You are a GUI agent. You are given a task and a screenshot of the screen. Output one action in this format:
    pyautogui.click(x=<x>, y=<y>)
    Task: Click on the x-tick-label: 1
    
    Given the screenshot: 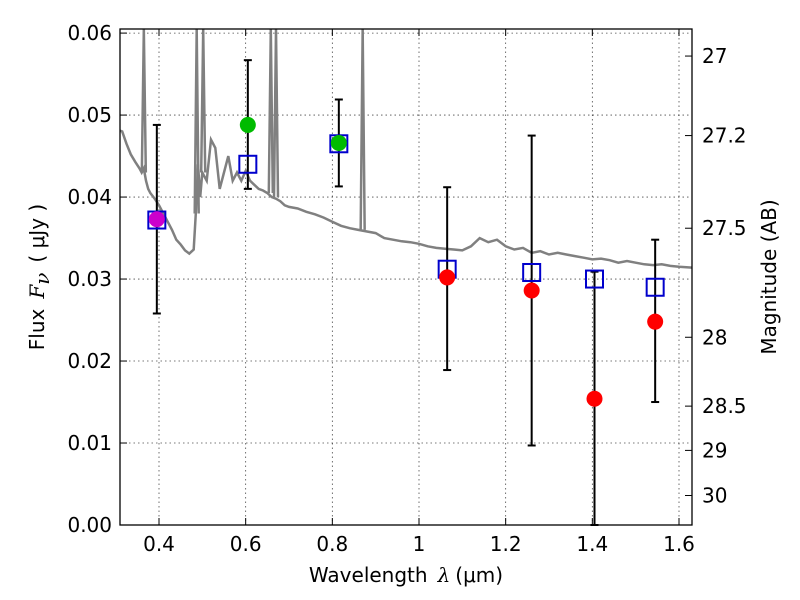 What is the action you would take?
    pyautogui.click(x=419, y=544)
    